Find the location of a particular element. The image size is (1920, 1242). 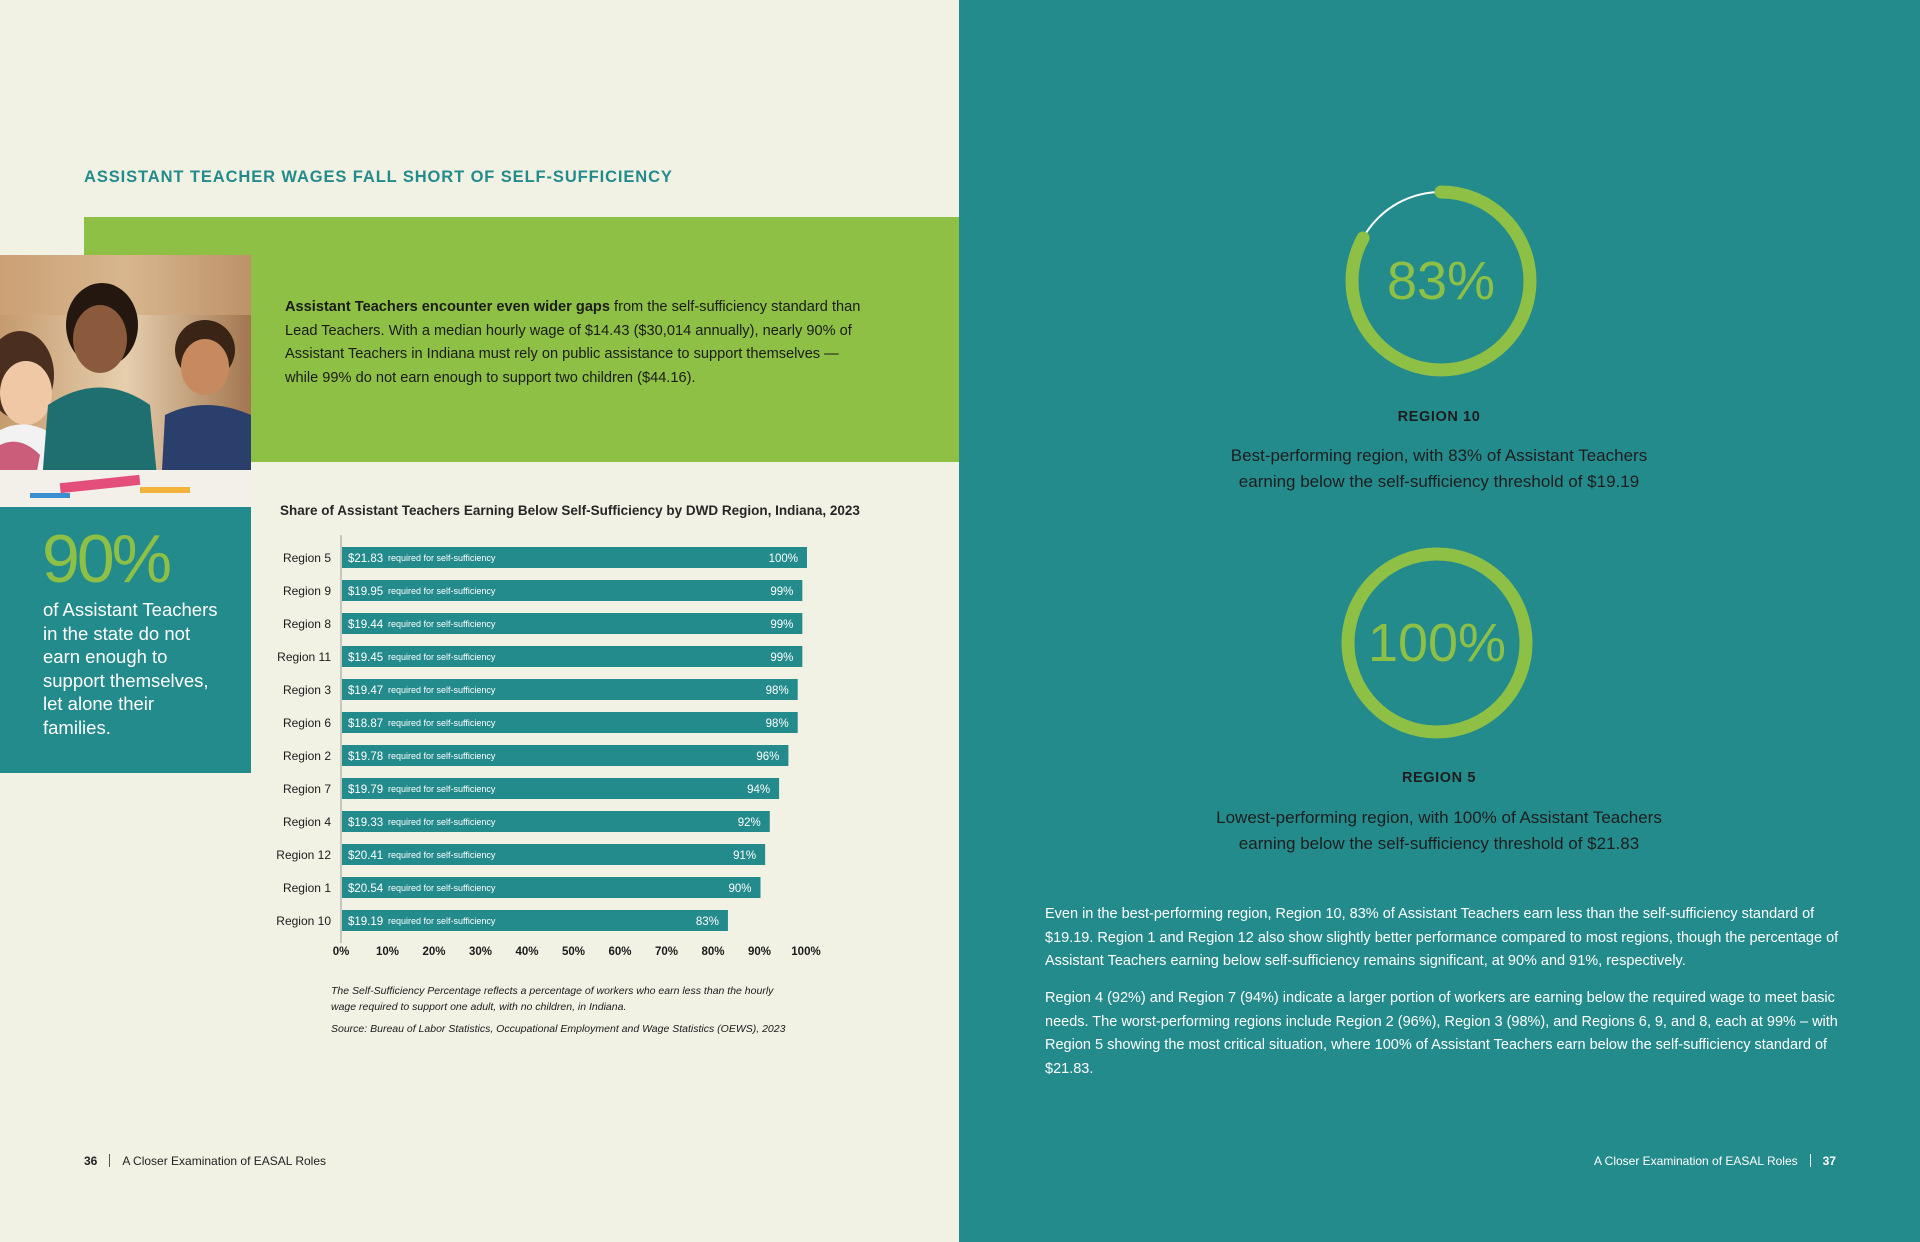

category-label: Region 9 is located at coordinates (307, 591).